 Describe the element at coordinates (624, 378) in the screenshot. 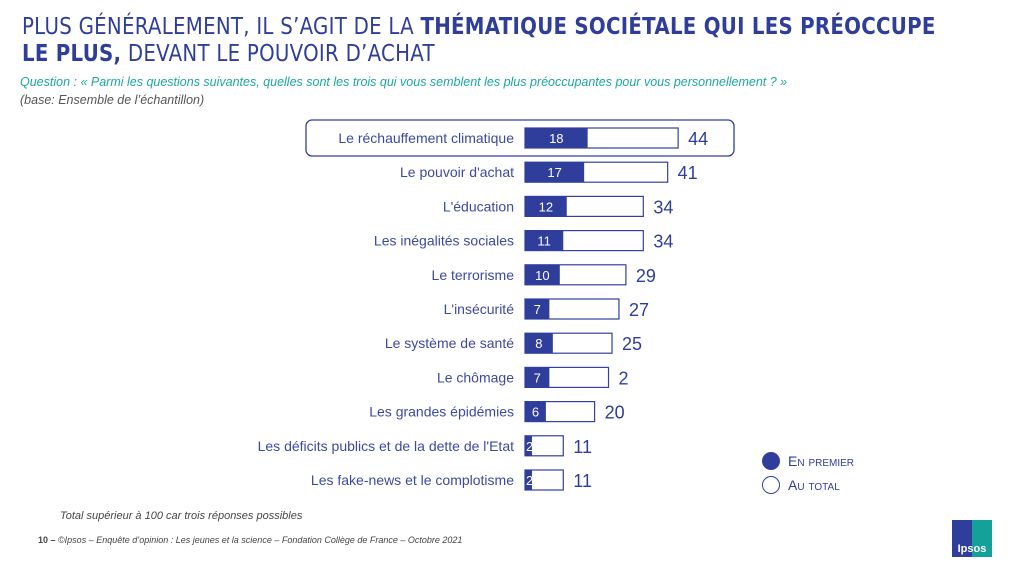

I see `value-total: 2` at that location.